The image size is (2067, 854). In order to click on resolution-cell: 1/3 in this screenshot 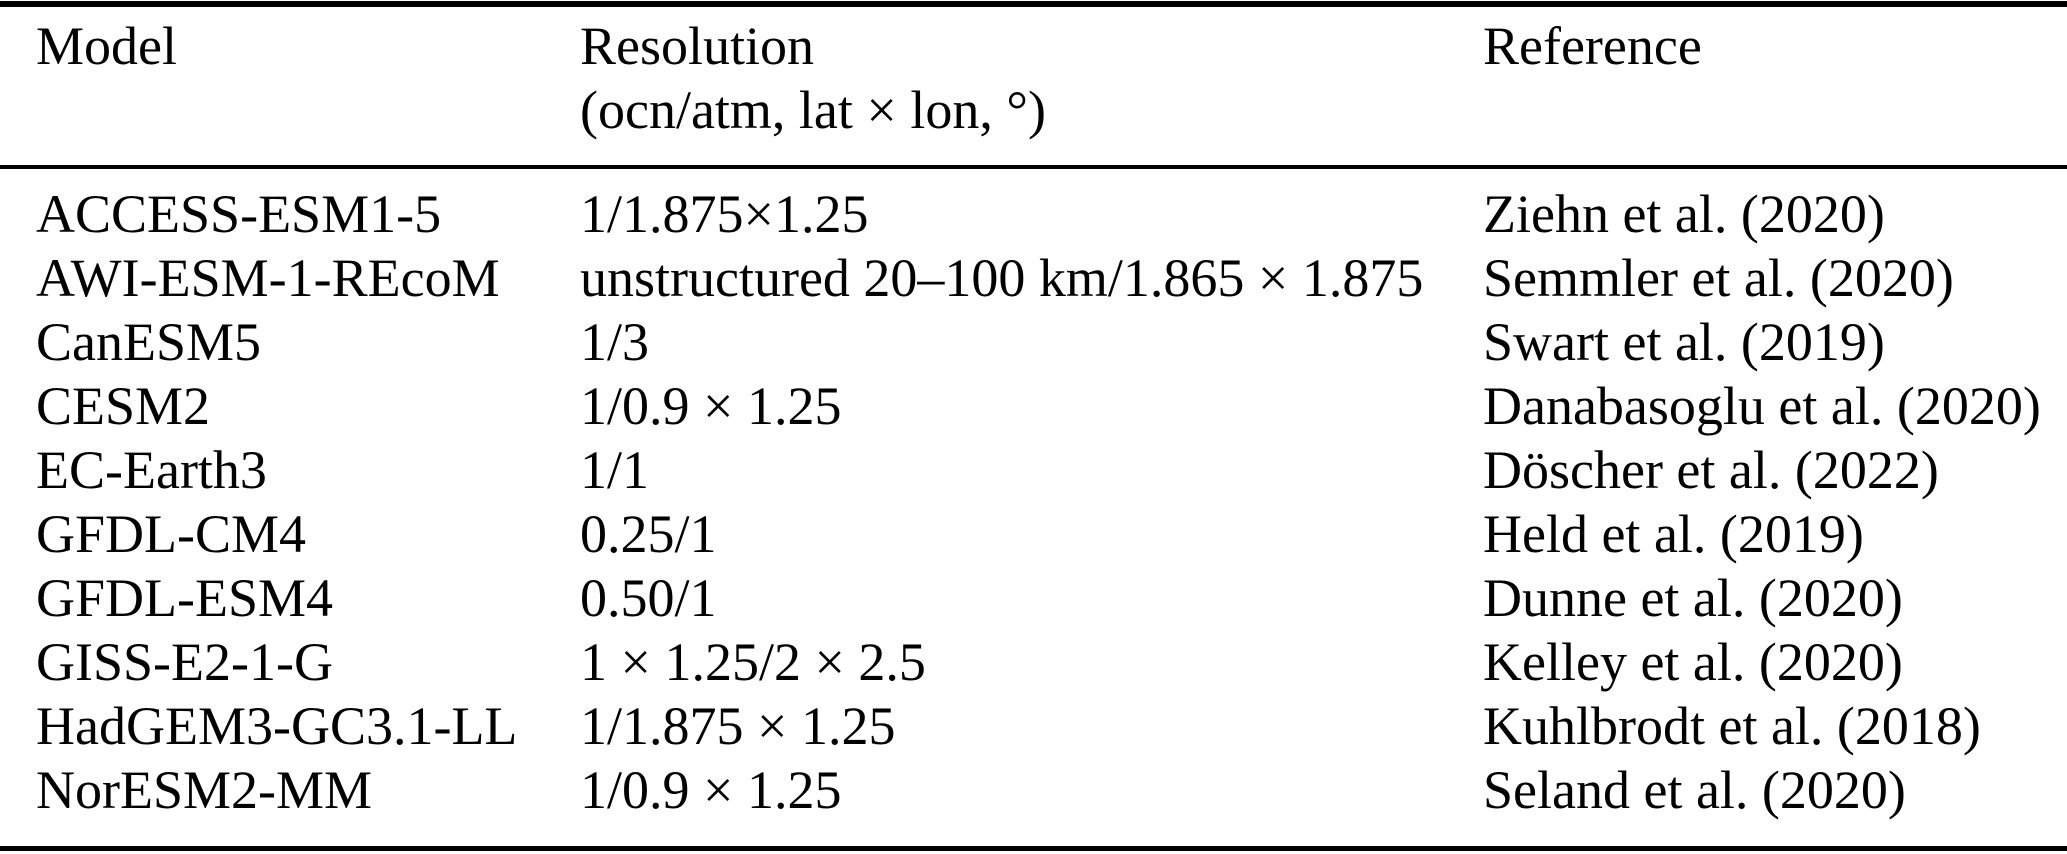, I will do `click(615, 342)`.